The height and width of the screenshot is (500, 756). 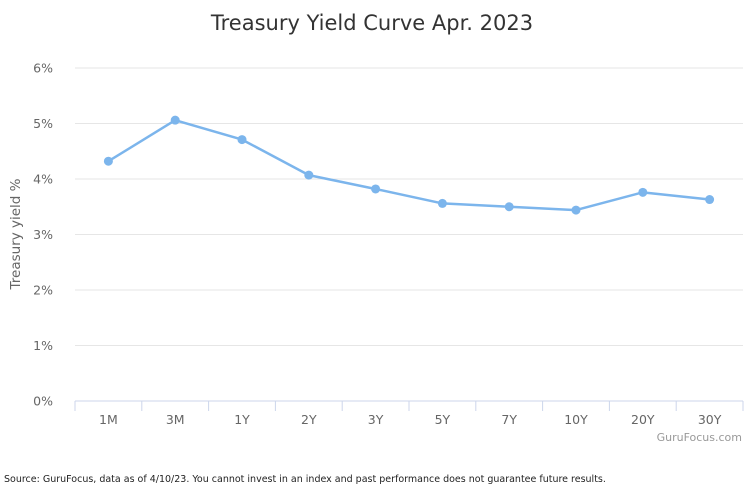 I want to click on y-tick-label: 1%, so click(x=43, y=345).